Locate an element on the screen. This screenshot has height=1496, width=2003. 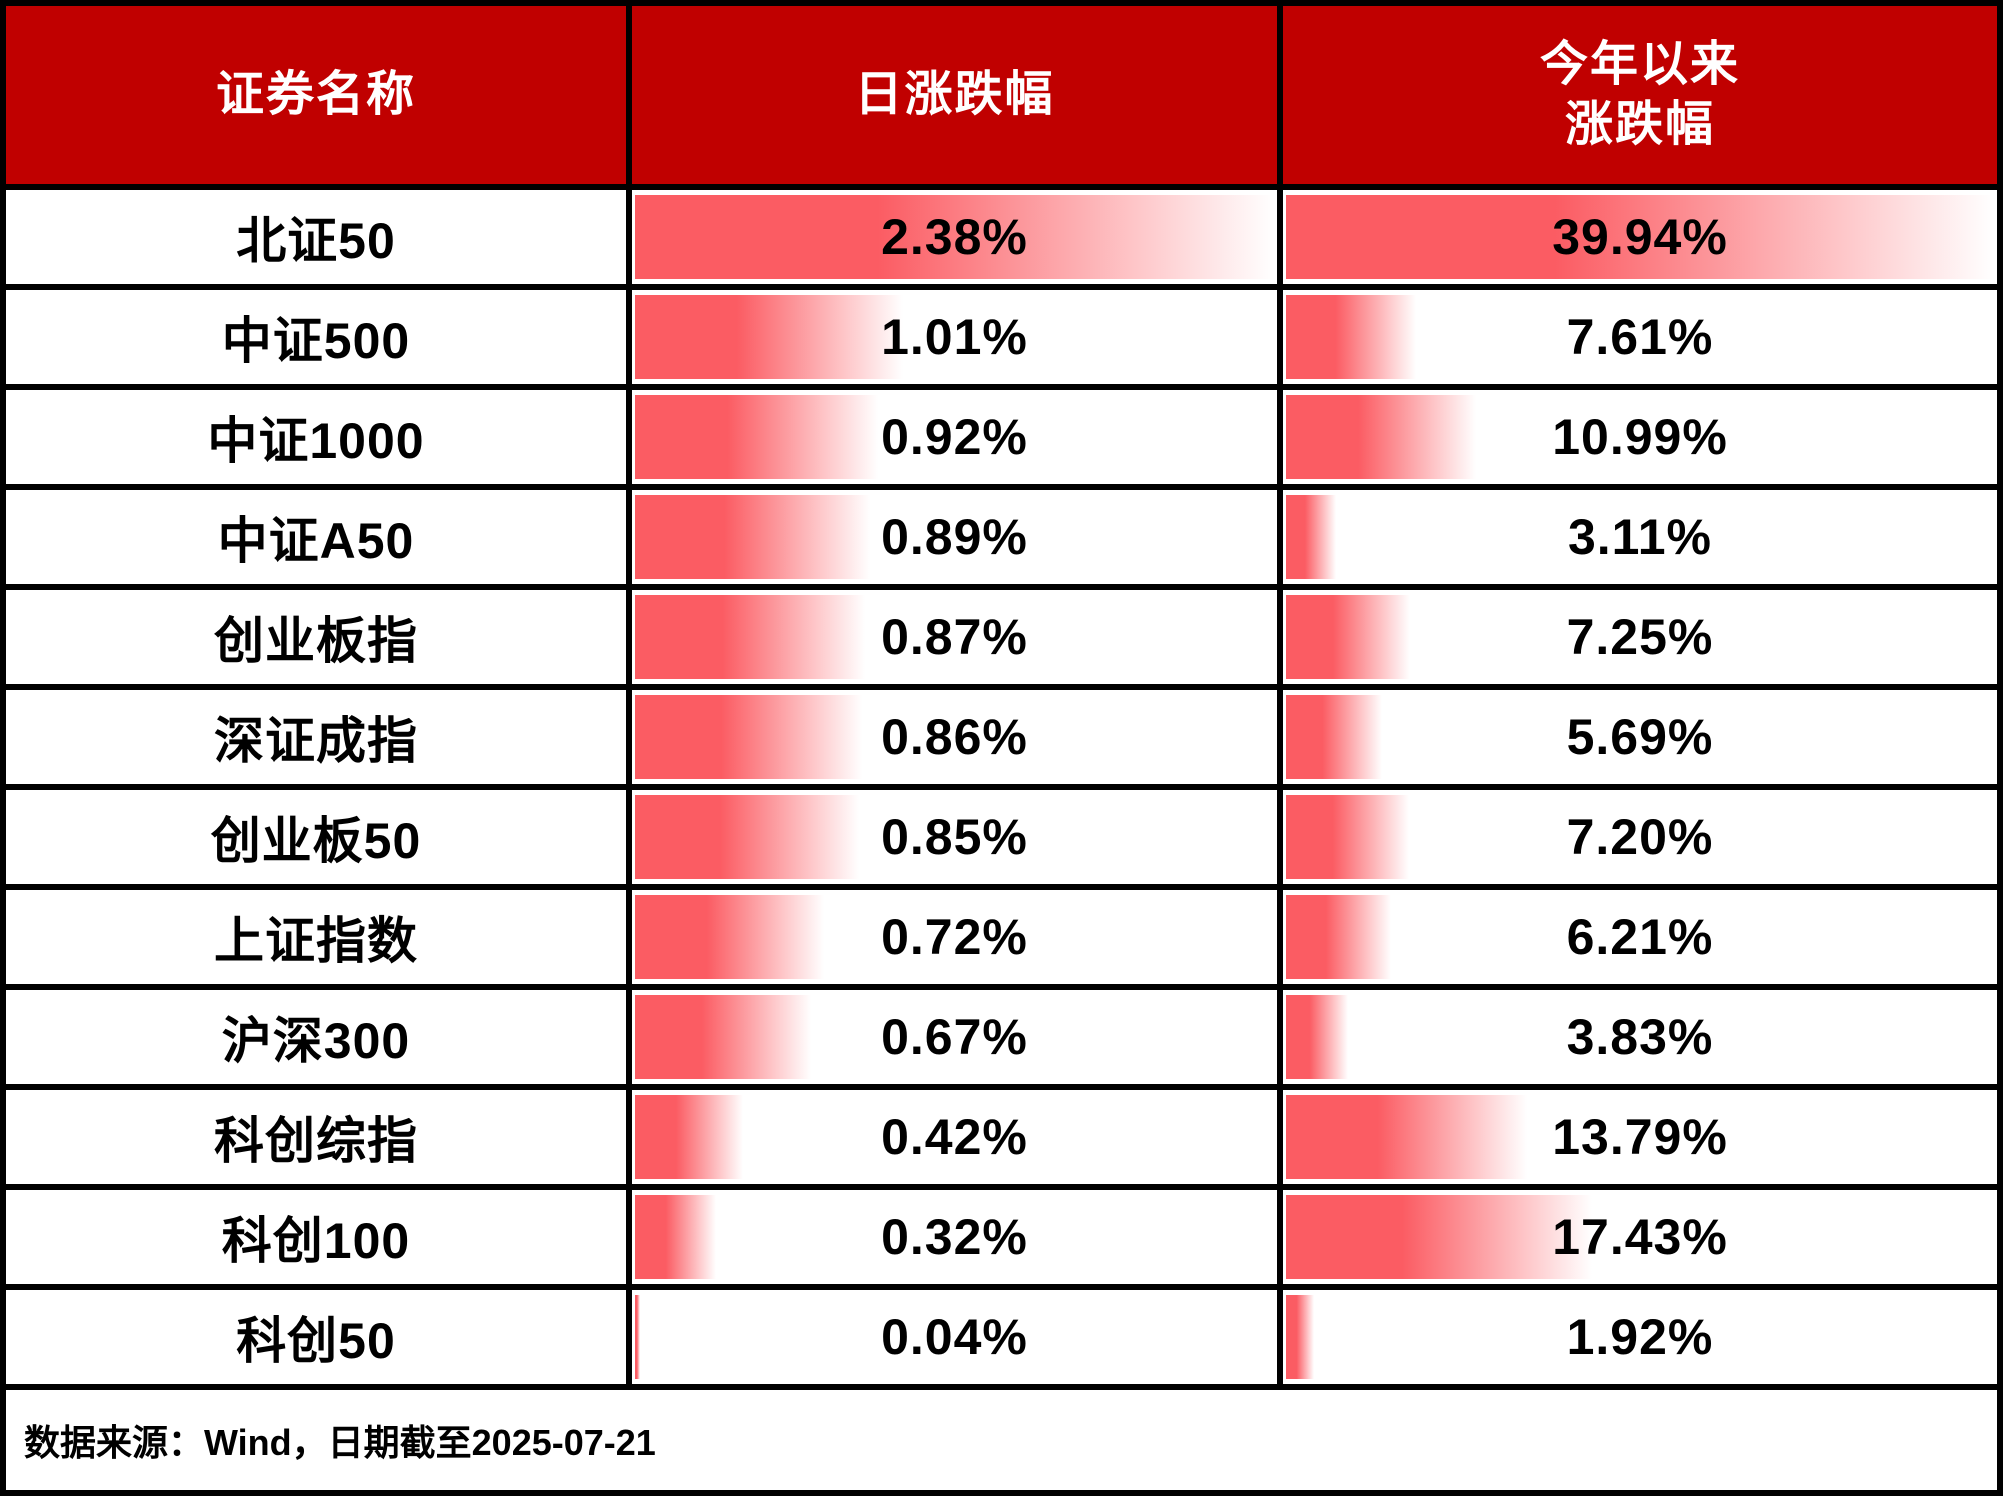
index-name-cell: 沪深300 is located at coordinates (316, 1037).